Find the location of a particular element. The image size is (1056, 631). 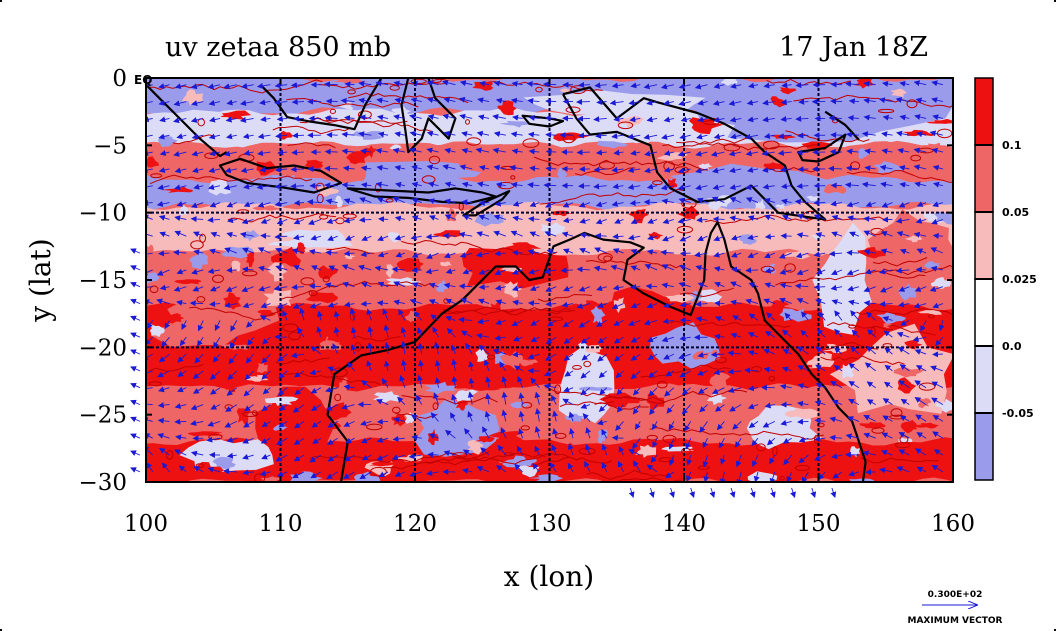

y-tick-label: −25 is located at coordinates (102, 416).